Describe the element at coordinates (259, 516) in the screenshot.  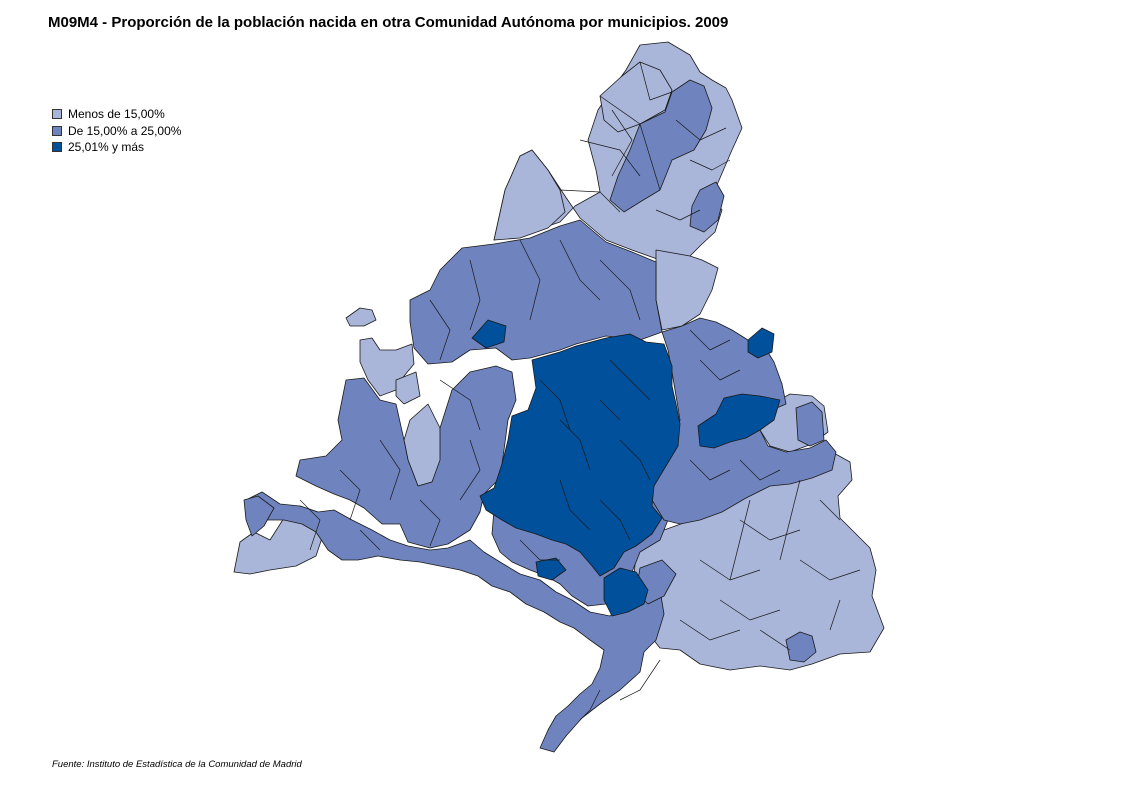
I see `region-oeste-extremo` at that location.